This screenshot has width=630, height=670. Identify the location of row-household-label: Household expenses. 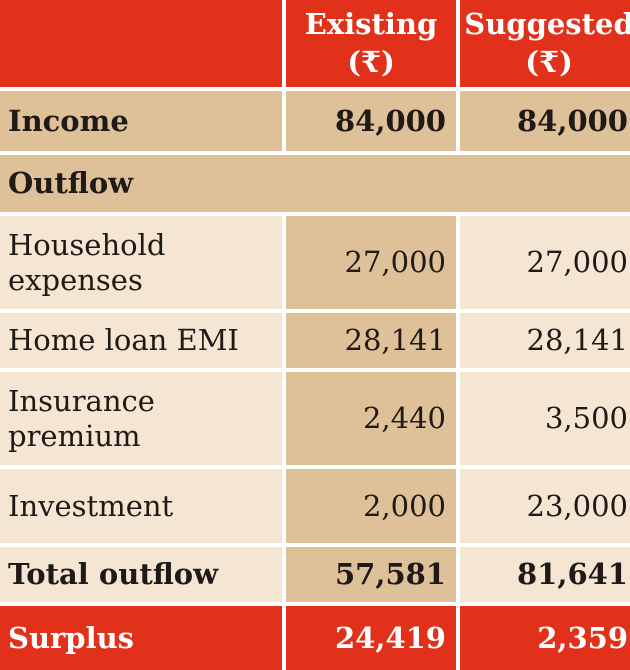
(141, 262).